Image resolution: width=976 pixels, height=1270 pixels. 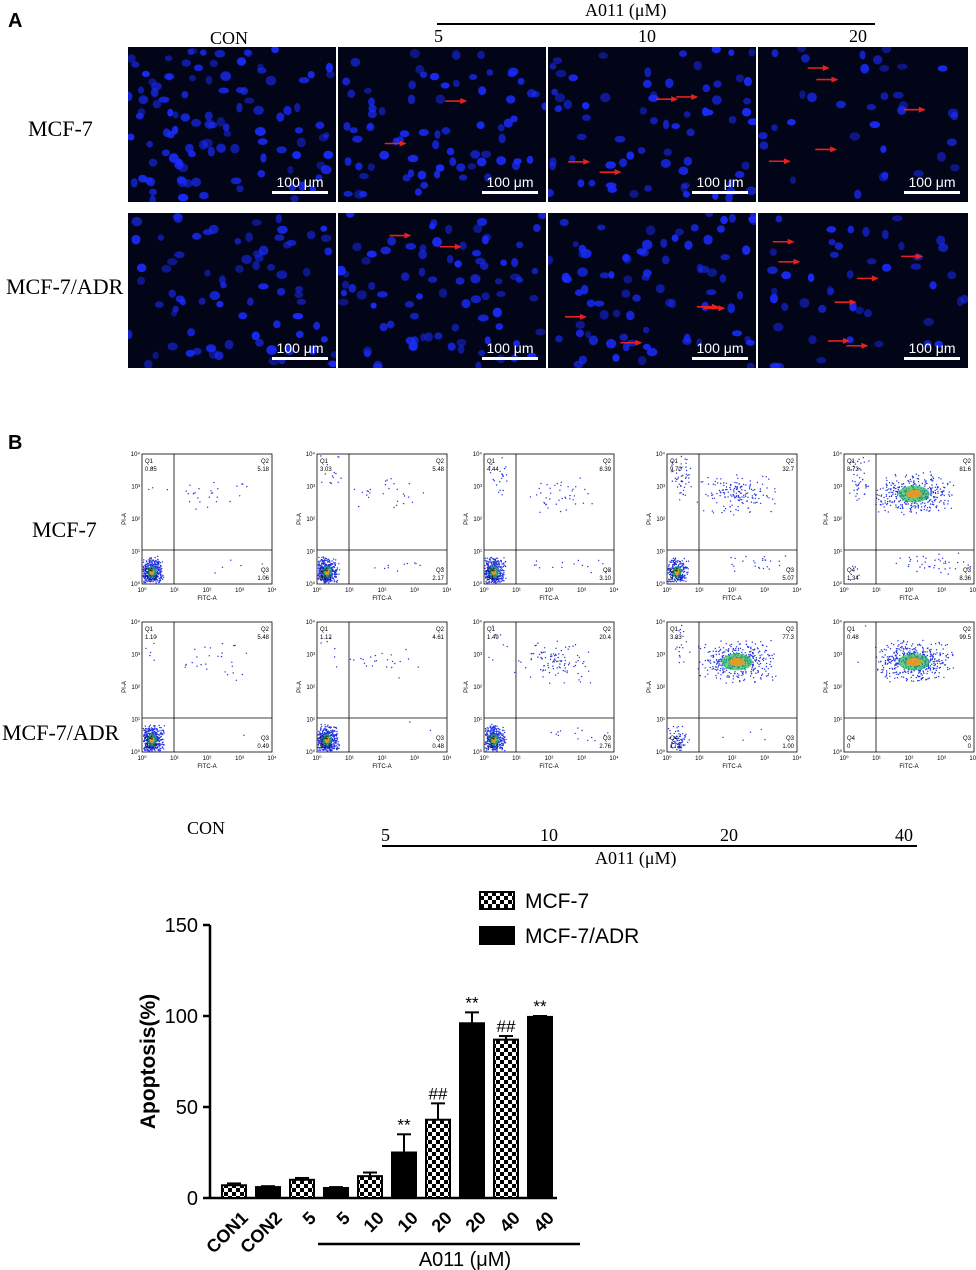 What do you see at coordinates (414, 759) in the screenshot?
I see `x-tick-label: 10³` at bounding box center [414, 759].